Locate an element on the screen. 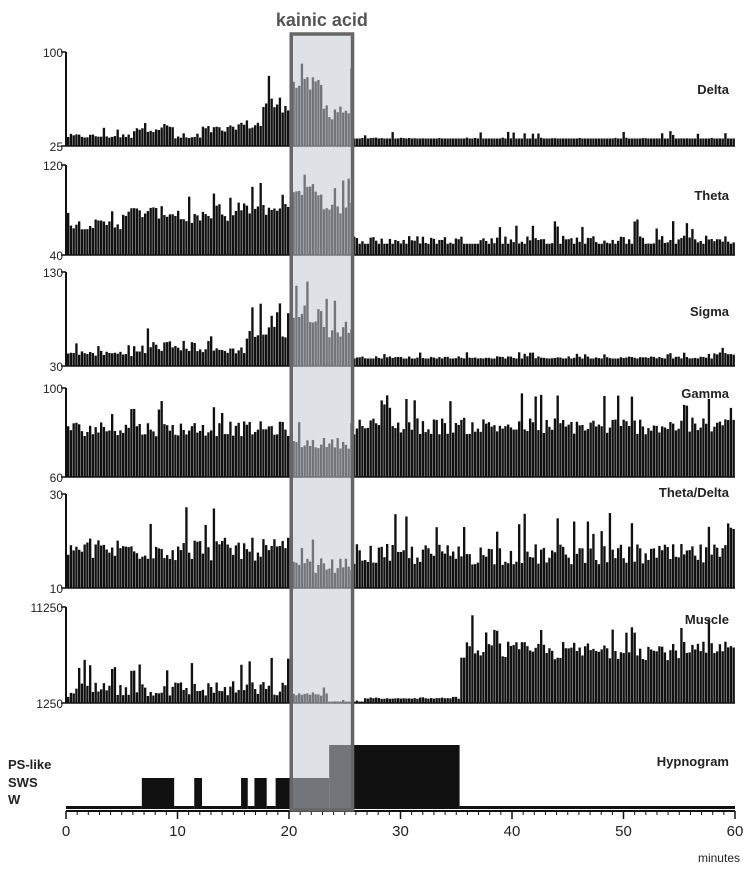  y-max-label: 11250 is located at coordinates (47, 608).